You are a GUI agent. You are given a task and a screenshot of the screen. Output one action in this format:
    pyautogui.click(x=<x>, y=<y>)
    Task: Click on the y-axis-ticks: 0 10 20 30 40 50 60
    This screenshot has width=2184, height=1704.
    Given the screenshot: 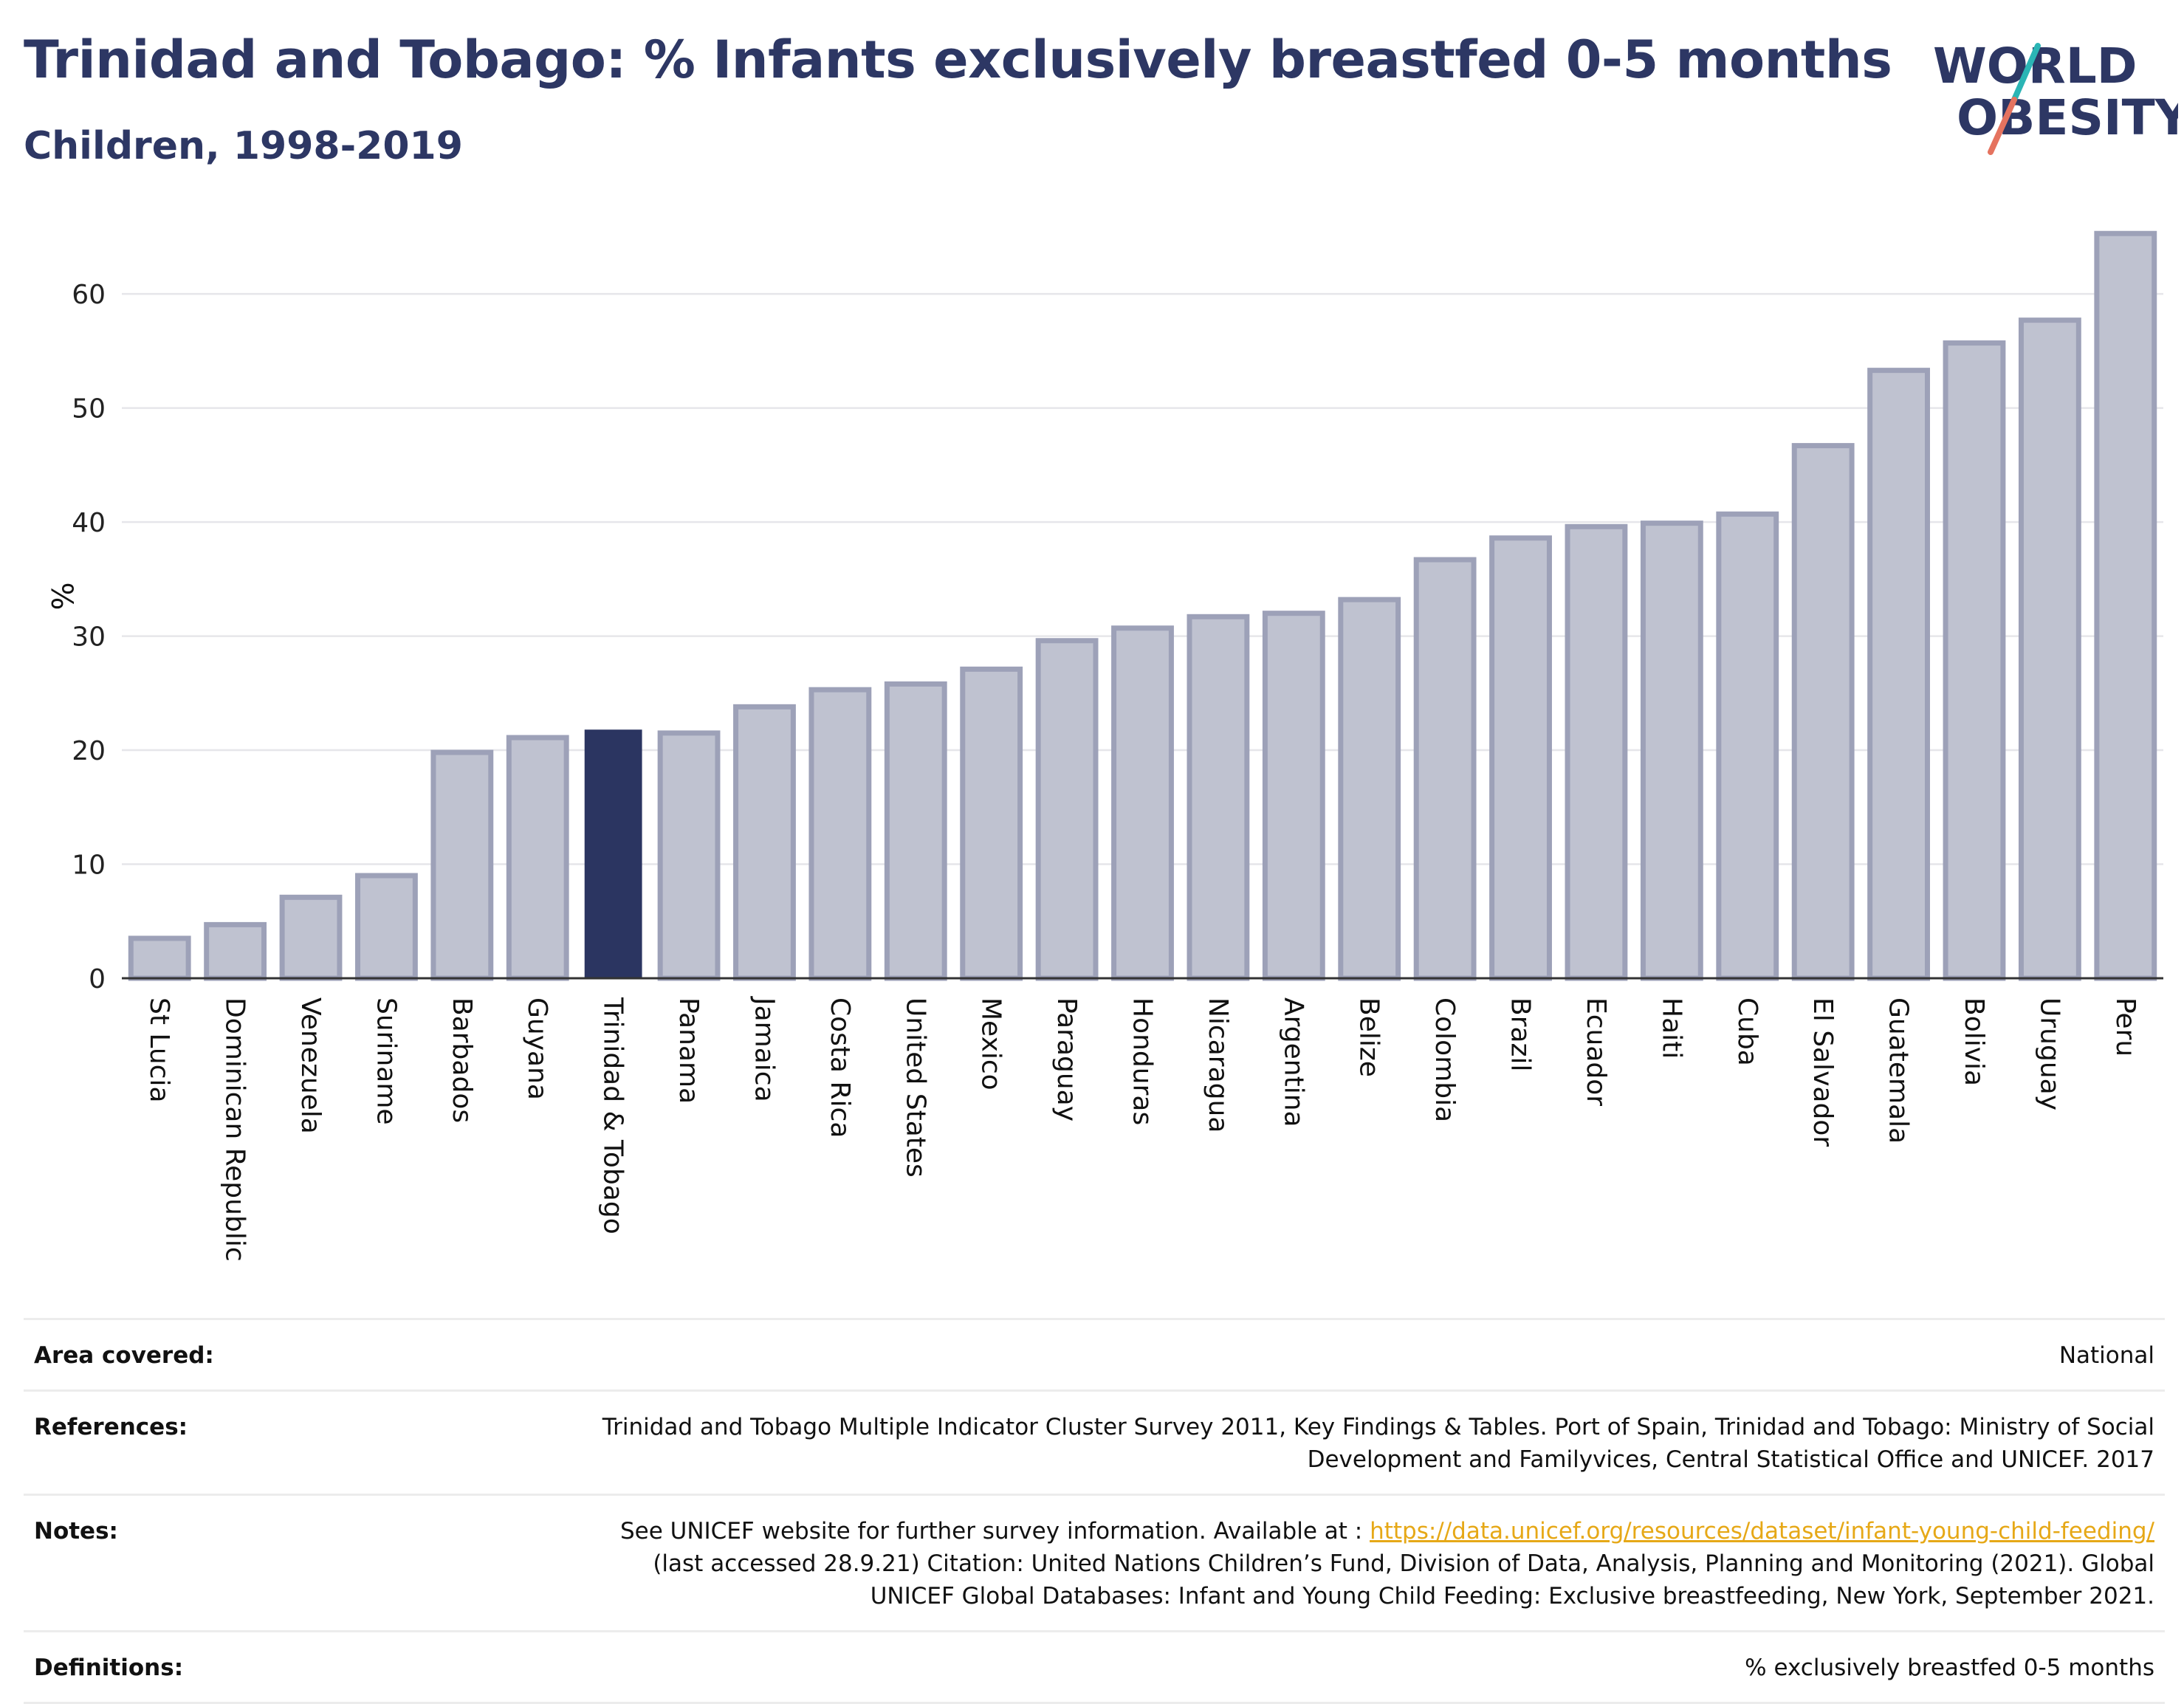 What is the action you would take?
    pyautogui.click(x=89, y=637)
    